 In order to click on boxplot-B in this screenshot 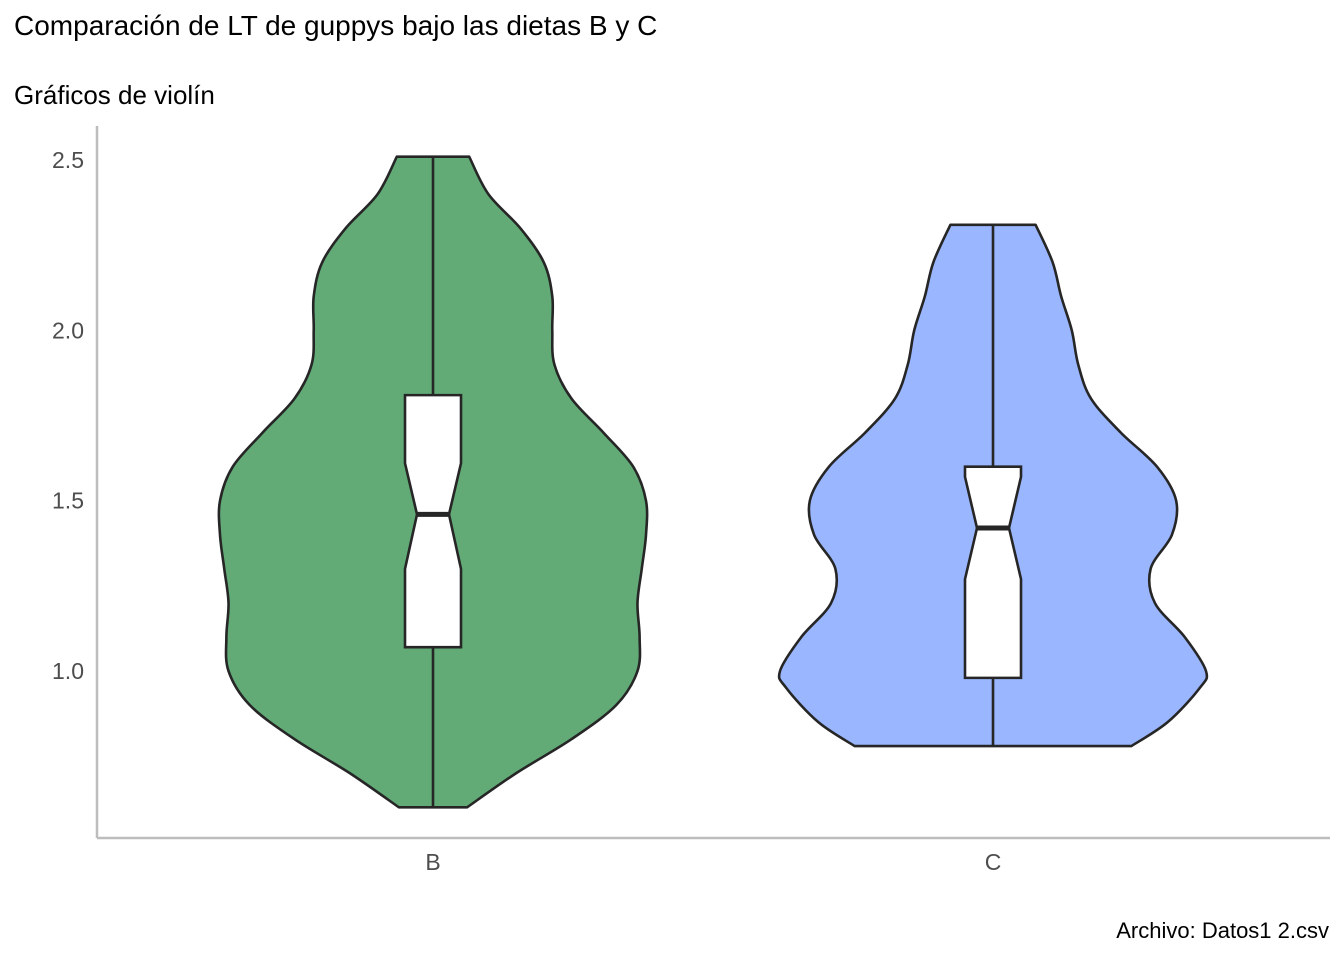, I will do `click(433, 521)`.